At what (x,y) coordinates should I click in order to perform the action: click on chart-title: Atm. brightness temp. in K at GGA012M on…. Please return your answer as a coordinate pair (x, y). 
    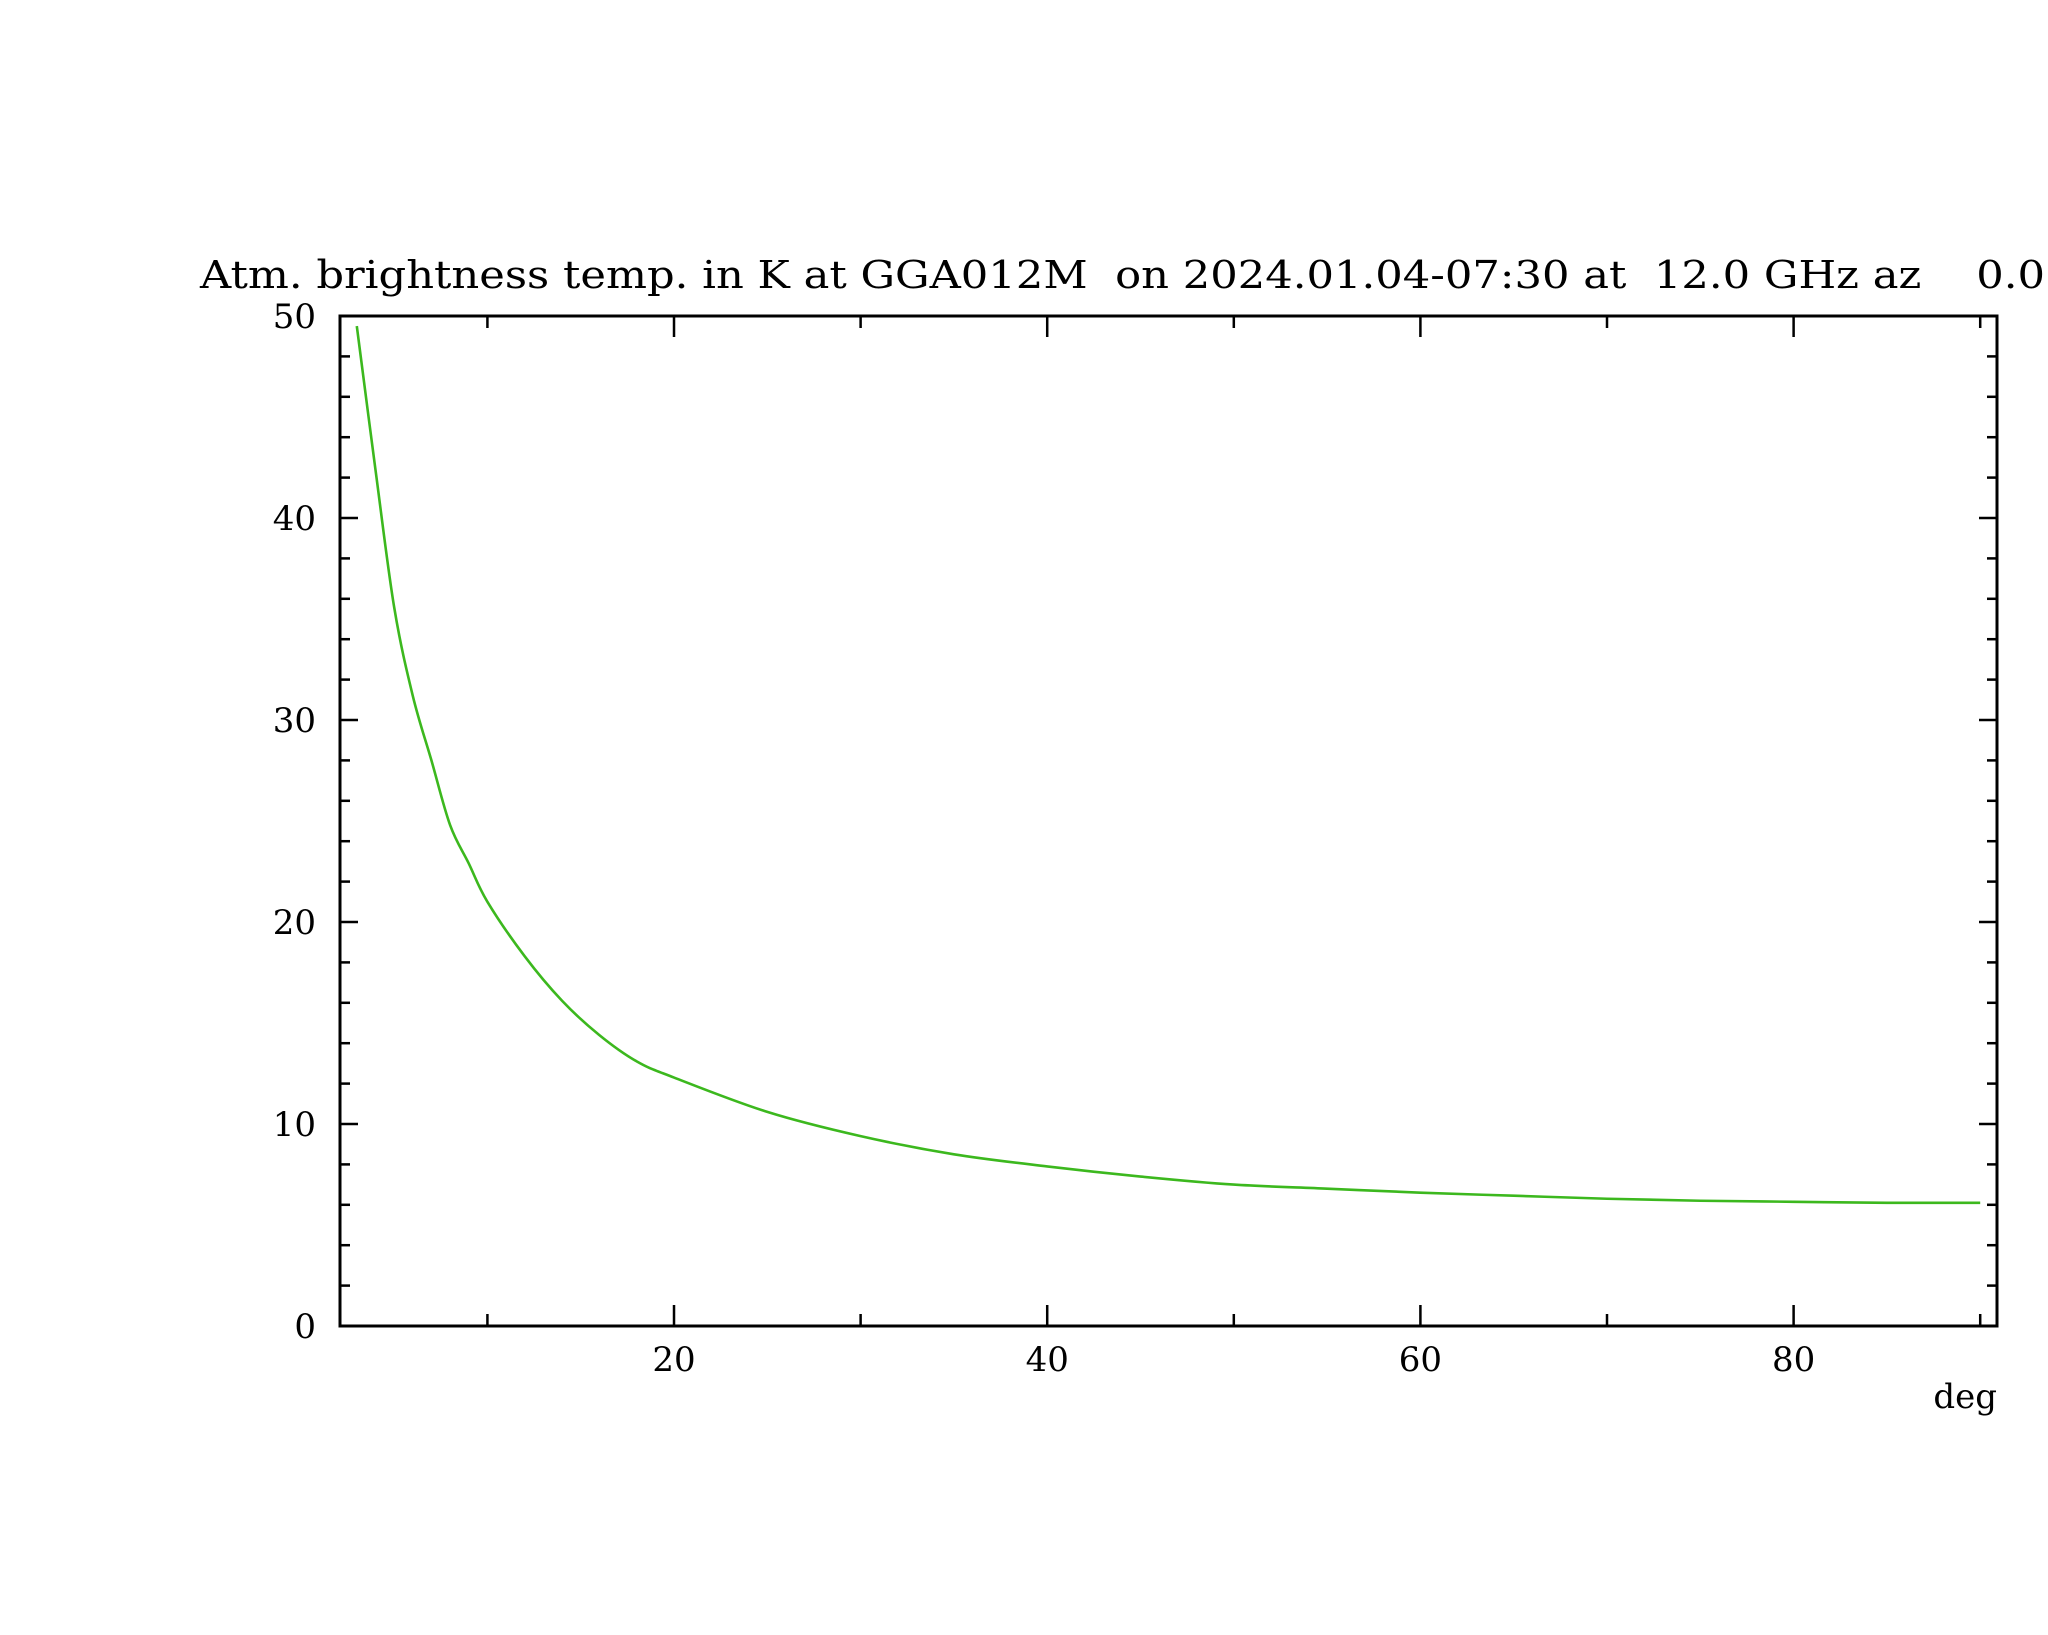
    Looking at the image, I should click on (1122, 275).